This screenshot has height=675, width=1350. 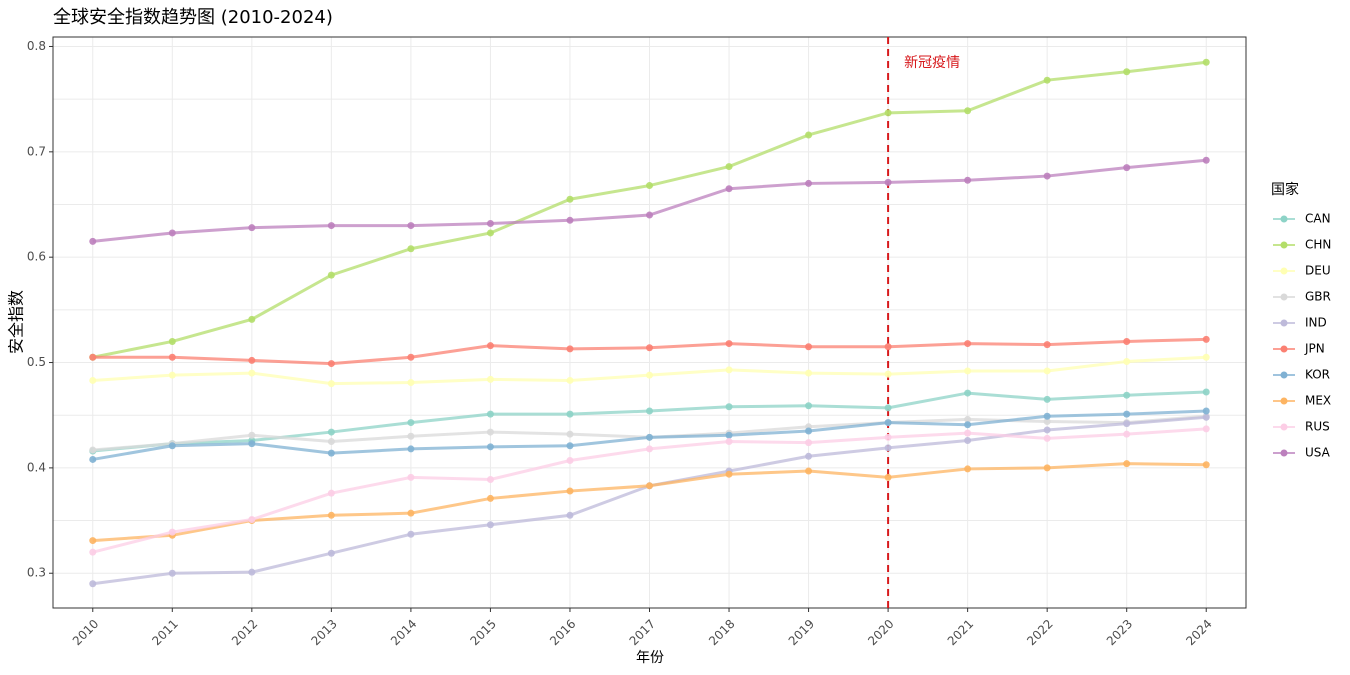 What do you see at coordinates (1302, 401) in the screenshot?
I see `legend-item: MEX` at bounding box center [1302, 401].